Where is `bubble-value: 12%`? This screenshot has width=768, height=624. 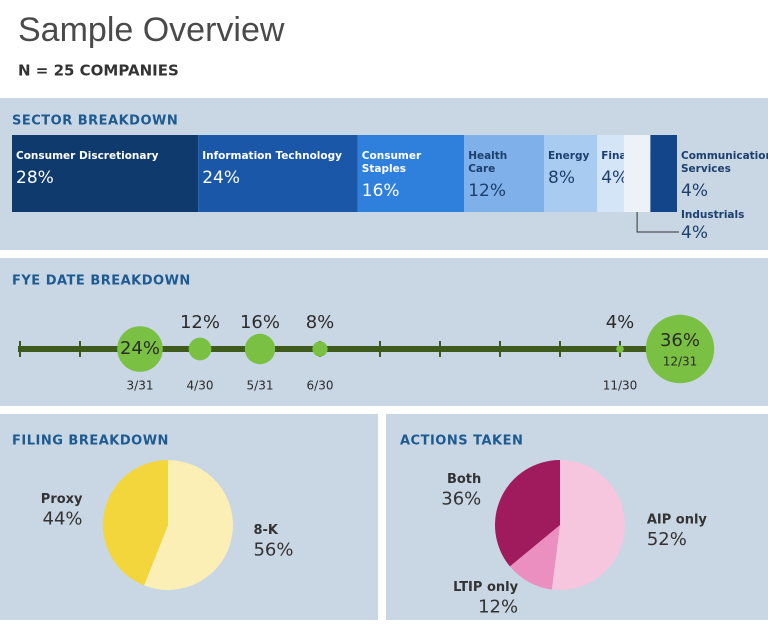 bubble-value: 12% is located at coordinates (200, 322).